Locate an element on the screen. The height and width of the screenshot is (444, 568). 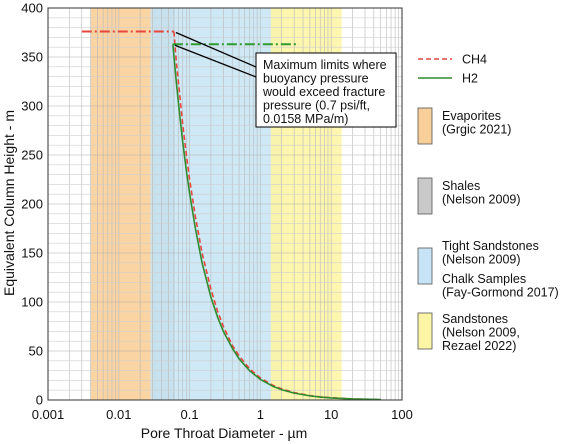
y-tick-label: 350 is located at coordinates (32, 57).